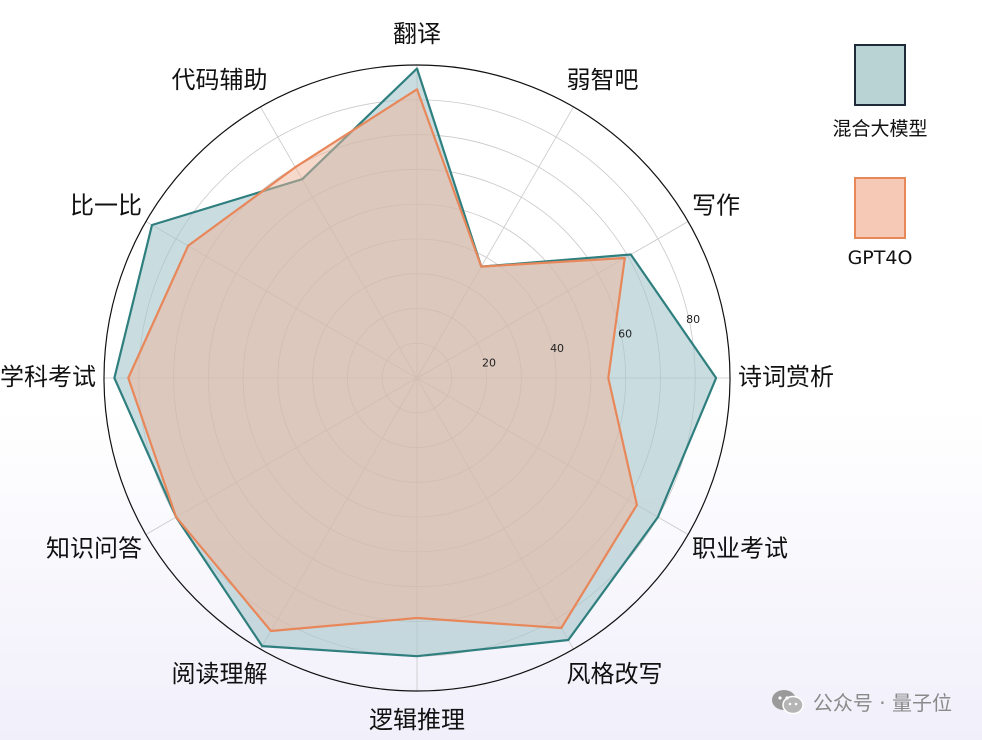 The width and height of the screenshot is (982, 740). I want to click on category-label-3: 诗词赏析, so click(786, 377).